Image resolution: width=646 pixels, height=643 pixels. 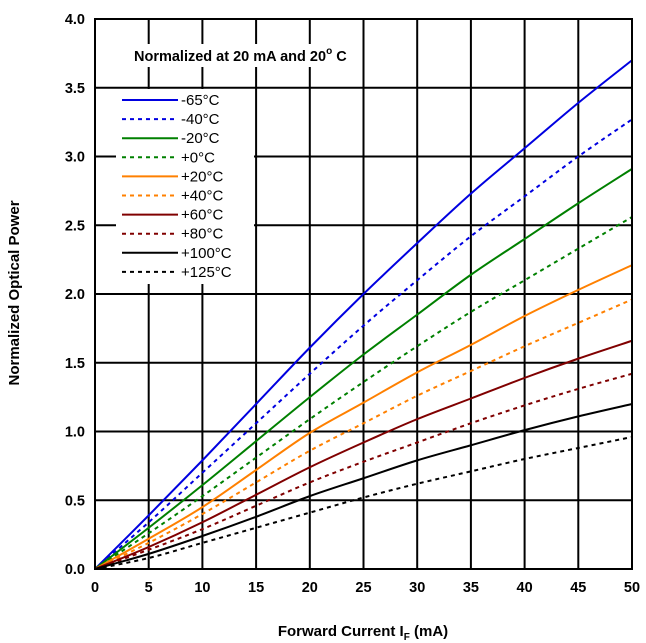 I want to click on x-tick-label: 0, so click(x=95, y=588).